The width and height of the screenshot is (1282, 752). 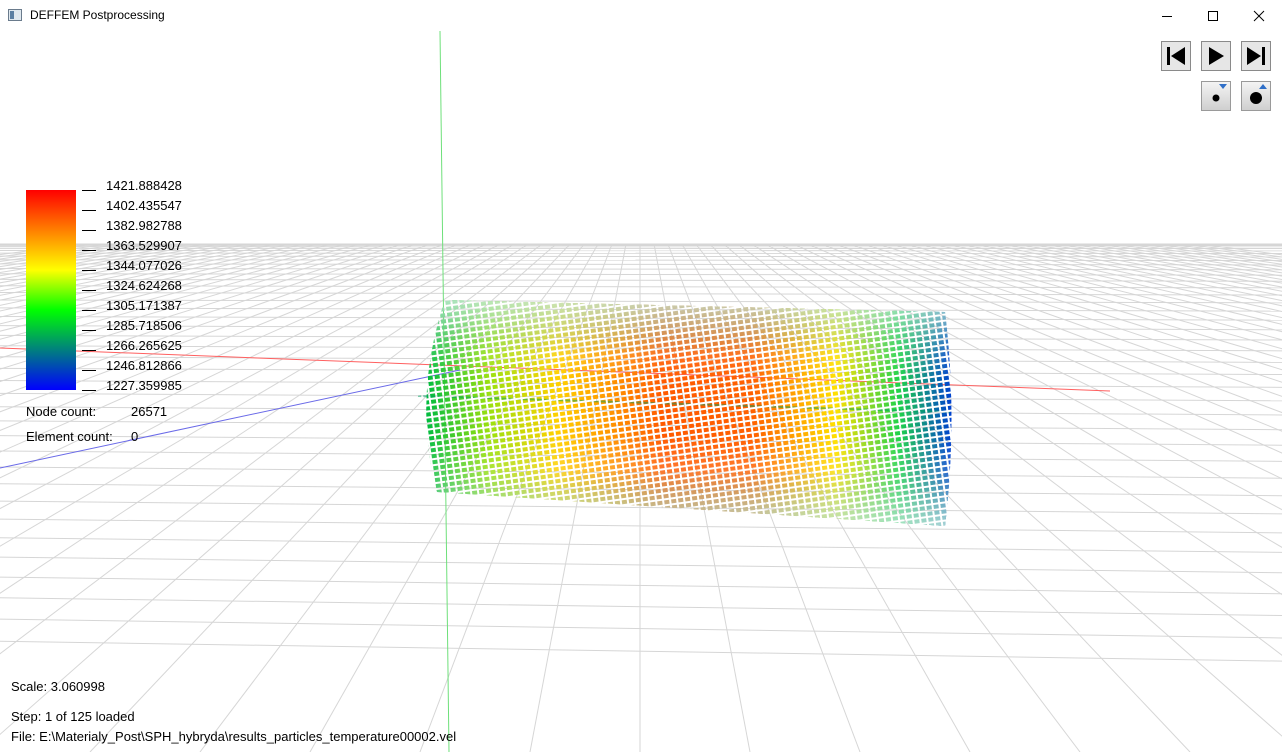 I want to click on legend-value-row: 1382.982788, so click(x=132, y=226).